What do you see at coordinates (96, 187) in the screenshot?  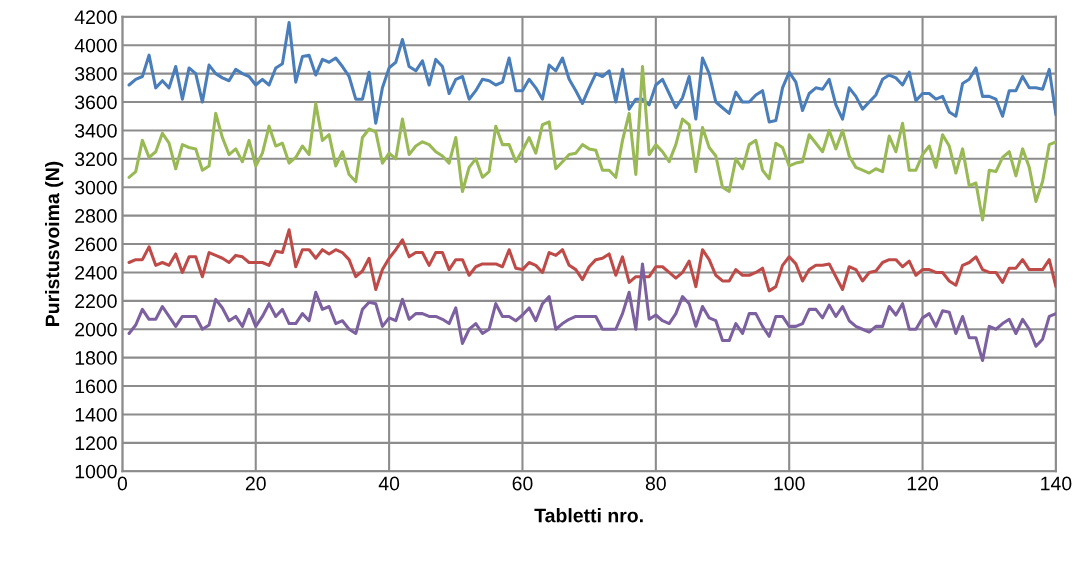 I see `y-tick-label: 3000` at bounding box center [96, 187].